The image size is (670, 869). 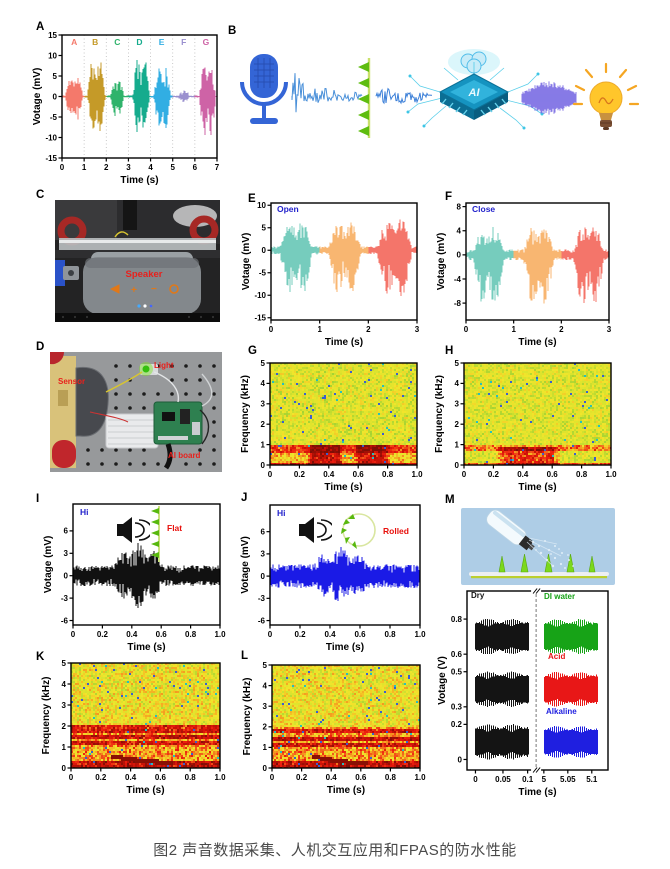 I want to click on panel-label-f: F, so click(x=449, y=197).